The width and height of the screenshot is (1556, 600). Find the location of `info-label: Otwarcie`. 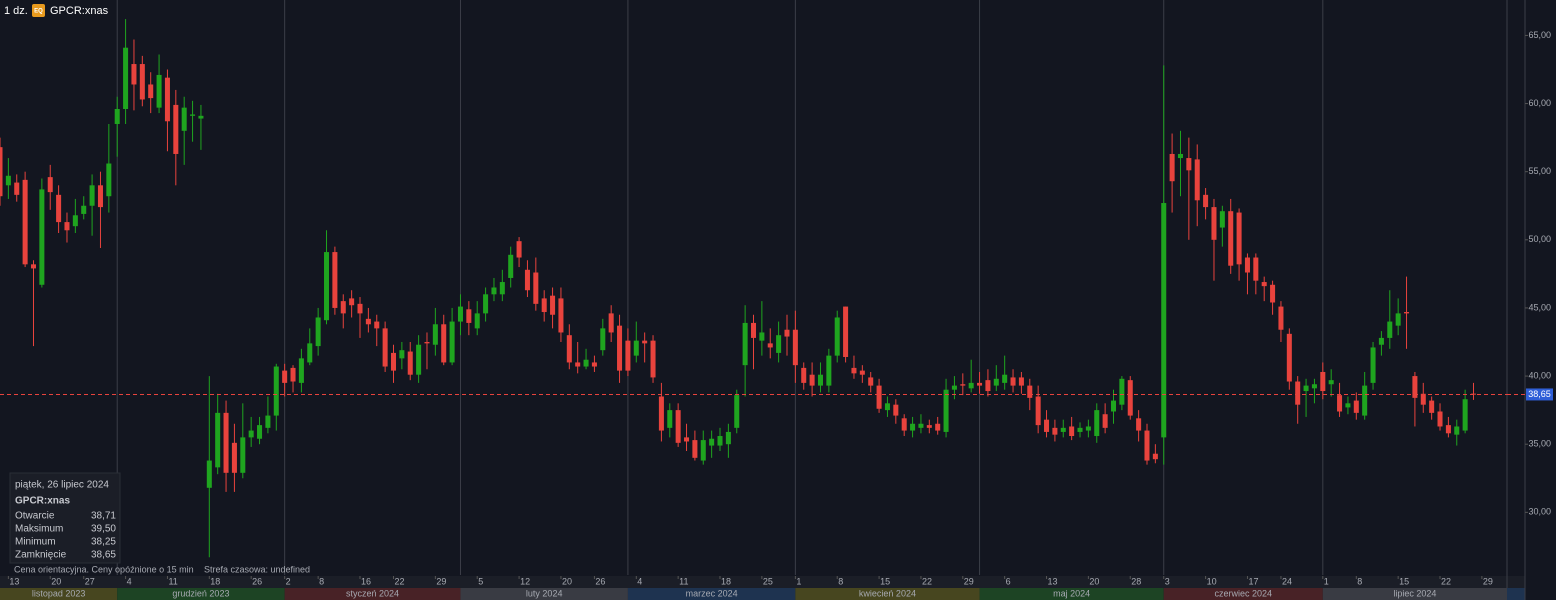

info-label: Otwarcie is located at coordinates (35, 516).